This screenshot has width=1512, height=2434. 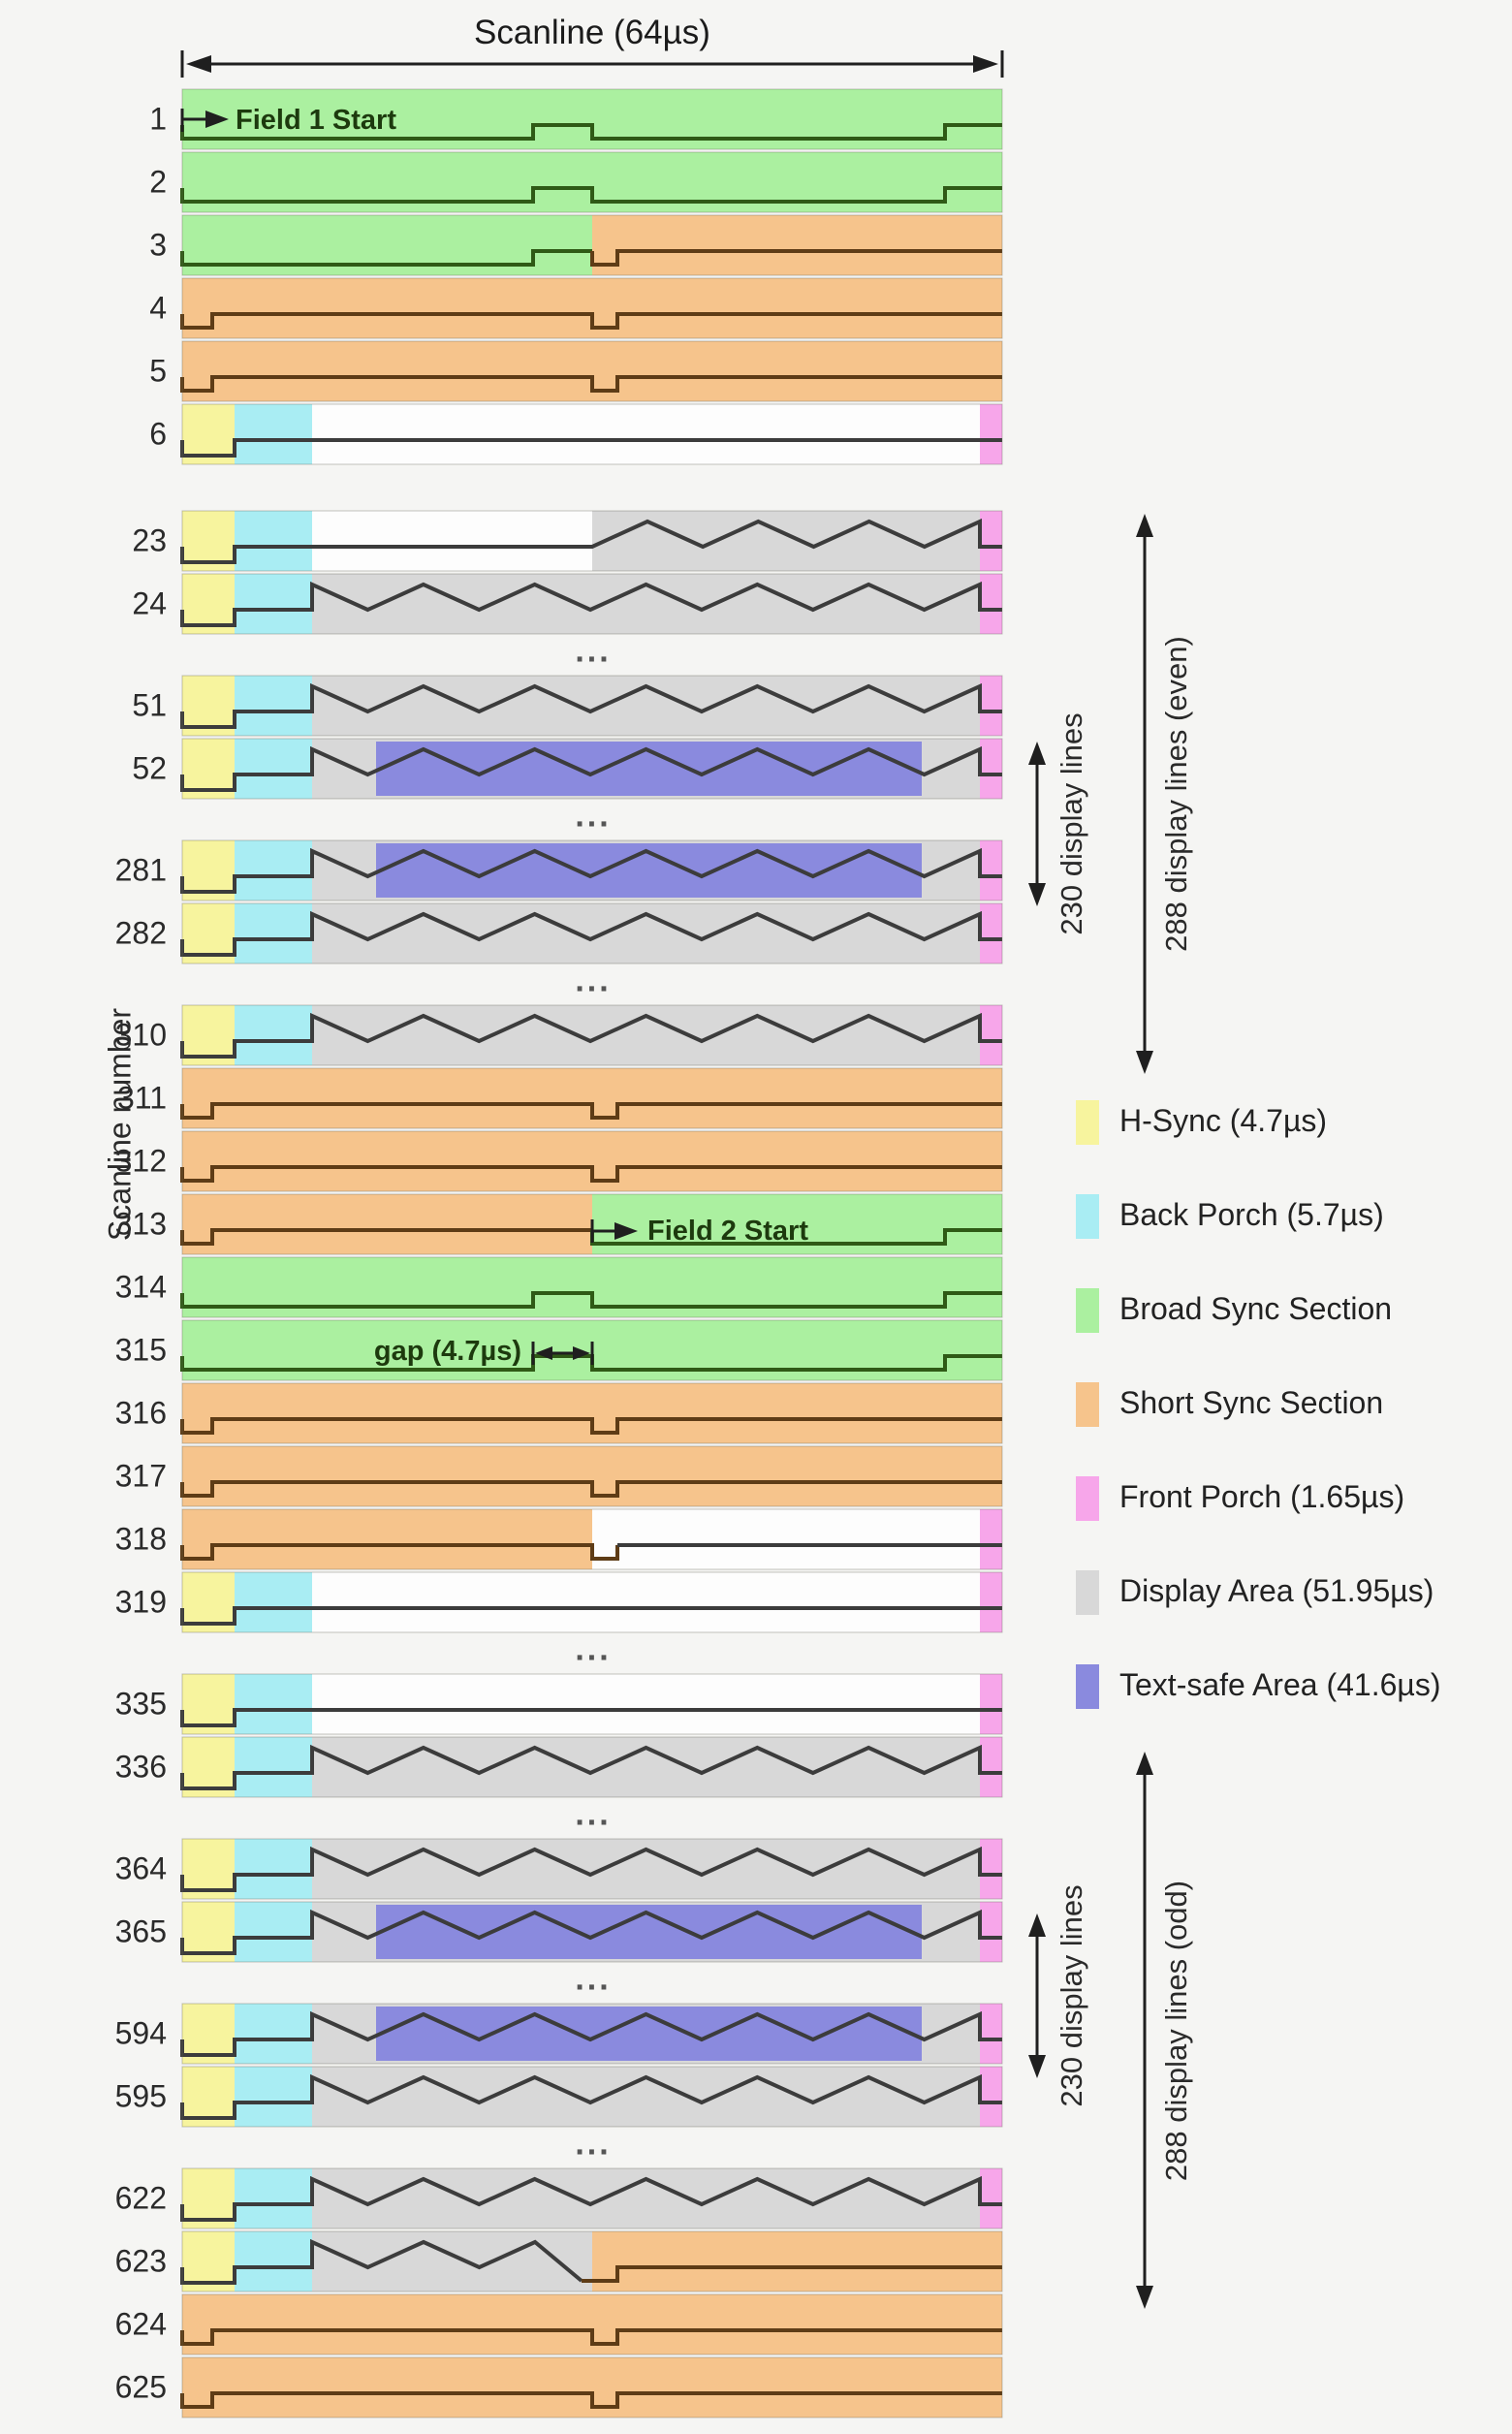 I want to click on scanline-number: 310, so click(x=140, y=1035).